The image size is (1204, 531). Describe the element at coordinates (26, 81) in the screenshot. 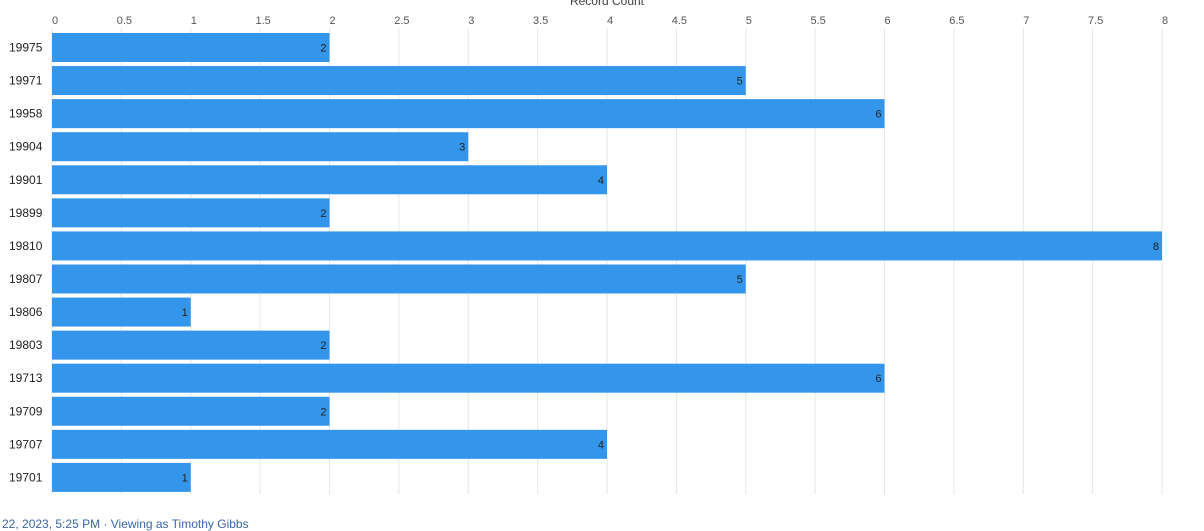

I see `category-label: 19971` at that location.